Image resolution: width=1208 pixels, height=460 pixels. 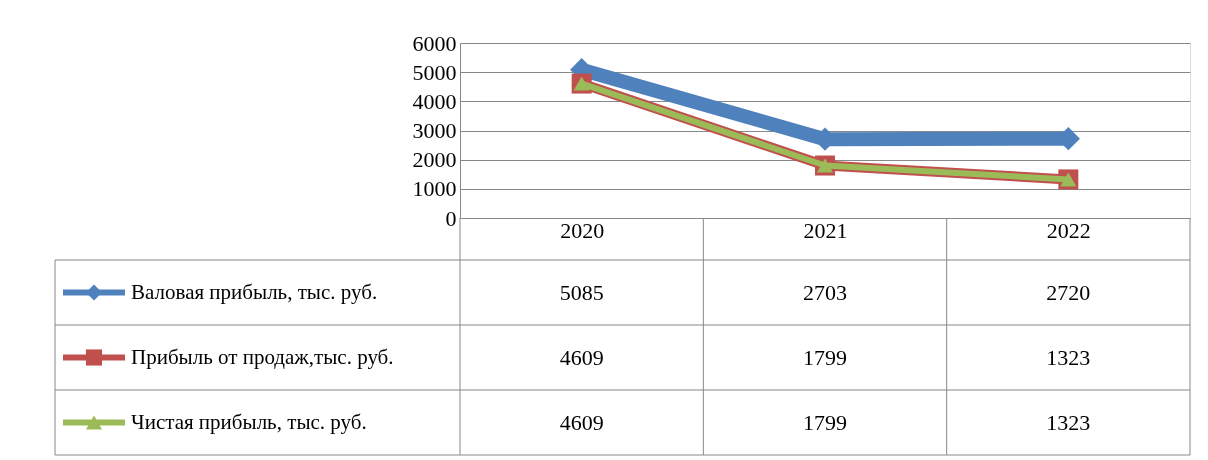 I want to click on data-label: 2720, so click(x=1068, y=292).